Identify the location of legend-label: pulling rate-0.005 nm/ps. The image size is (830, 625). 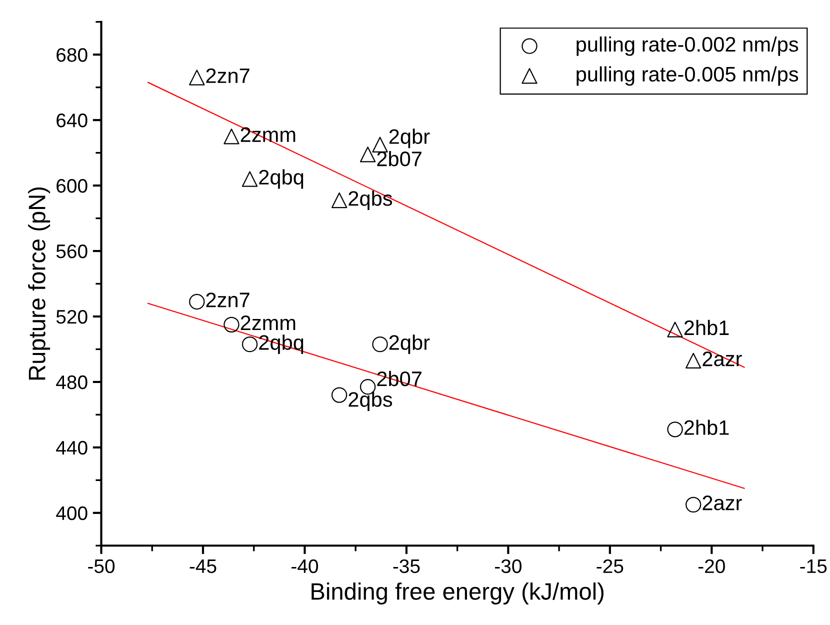
(687, 76).